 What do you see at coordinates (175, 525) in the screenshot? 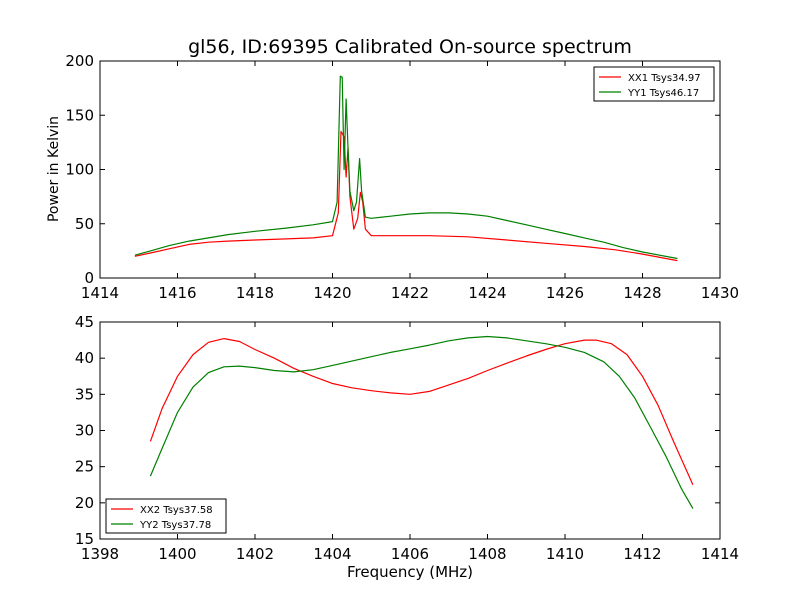
I see `bottom-legend-label-2: YY2 Tsys37.78` at bounding box center [175, 525].